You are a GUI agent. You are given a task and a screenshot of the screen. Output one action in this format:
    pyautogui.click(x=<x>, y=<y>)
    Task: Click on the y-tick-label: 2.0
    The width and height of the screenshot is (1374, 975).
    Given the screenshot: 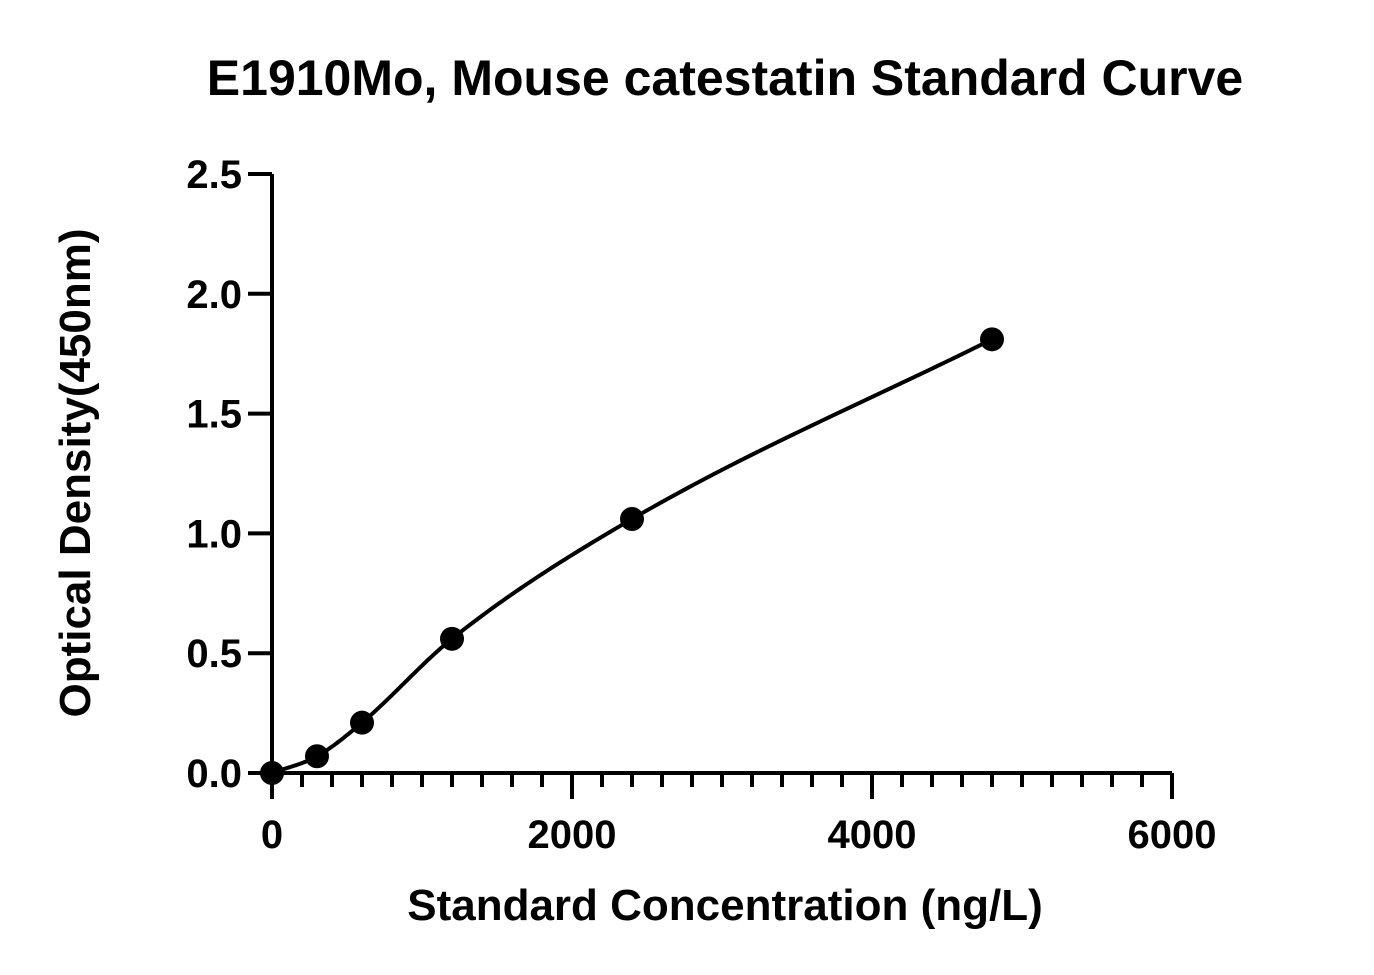 What is the action you would take?
    pyautogui.click(x=214, y=295)
    